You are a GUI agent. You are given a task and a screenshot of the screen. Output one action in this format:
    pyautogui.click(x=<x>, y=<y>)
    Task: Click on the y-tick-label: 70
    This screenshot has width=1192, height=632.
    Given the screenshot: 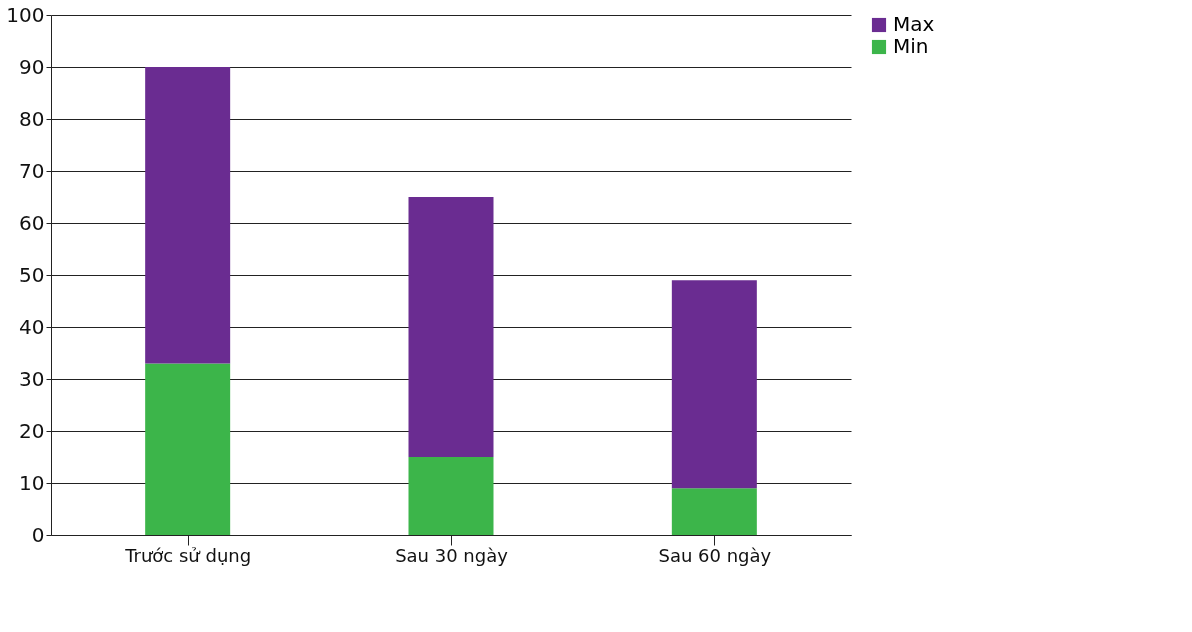 What is the action you would take?
    pyautogui.click(x=32, y=170)
    